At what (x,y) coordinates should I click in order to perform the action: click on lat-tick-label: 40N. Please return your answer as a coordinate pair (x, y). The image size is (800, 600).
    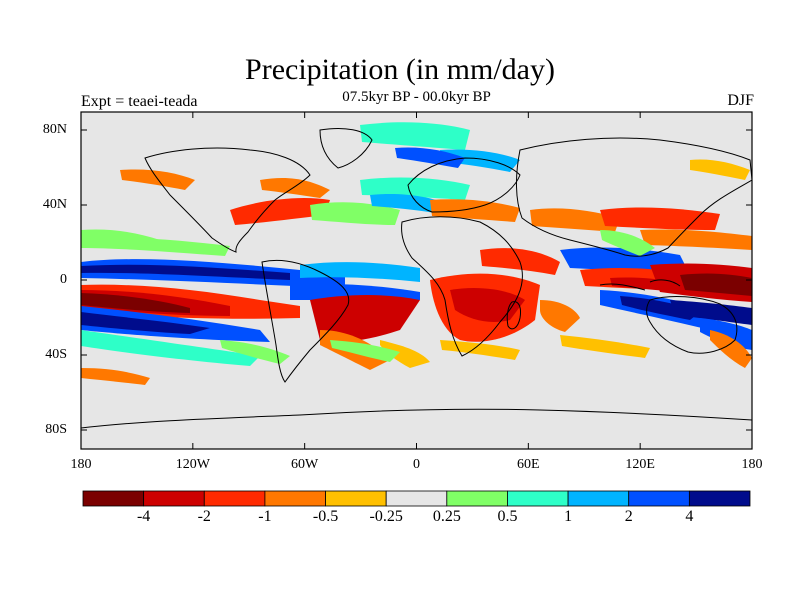
    Looking at the image, I should click on (54, 204).